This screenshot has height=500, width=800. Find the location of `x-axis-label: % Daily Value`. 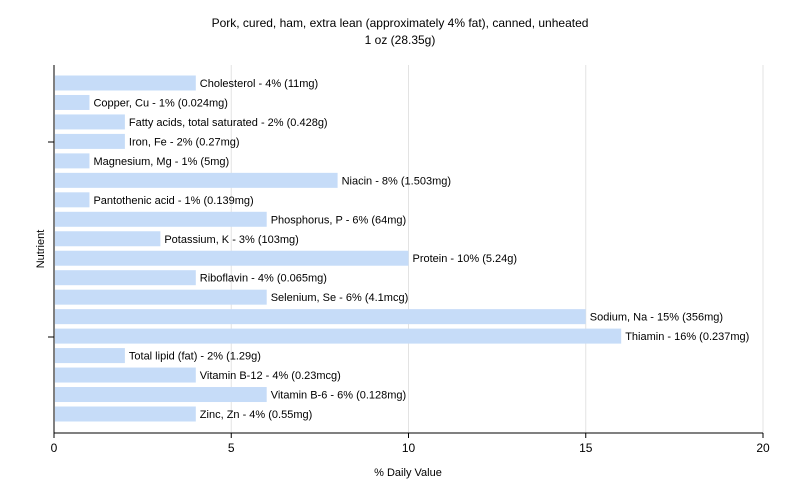

x-axis-label: % Daily Value is located at coordinates (408, 473).